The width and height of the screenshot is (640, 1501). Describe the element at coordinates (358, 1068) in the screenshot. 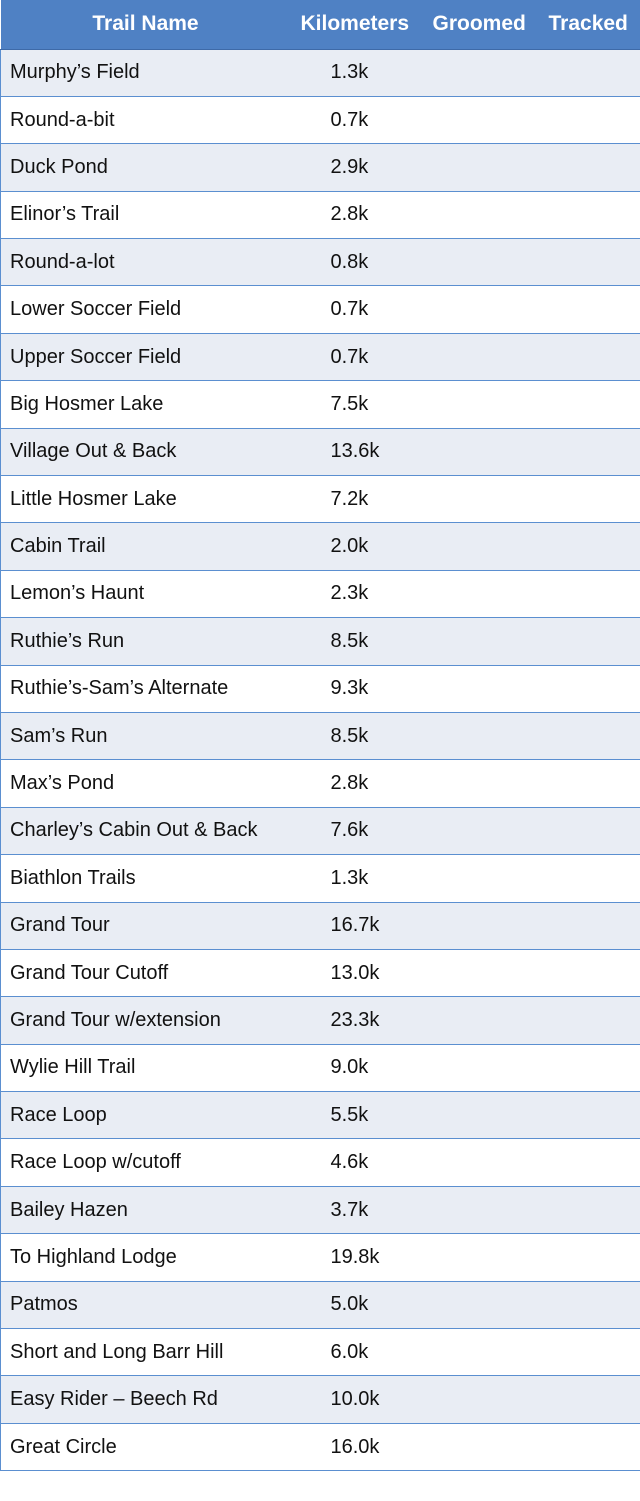

I see `kilometers-cell: 9.0k` at that location.